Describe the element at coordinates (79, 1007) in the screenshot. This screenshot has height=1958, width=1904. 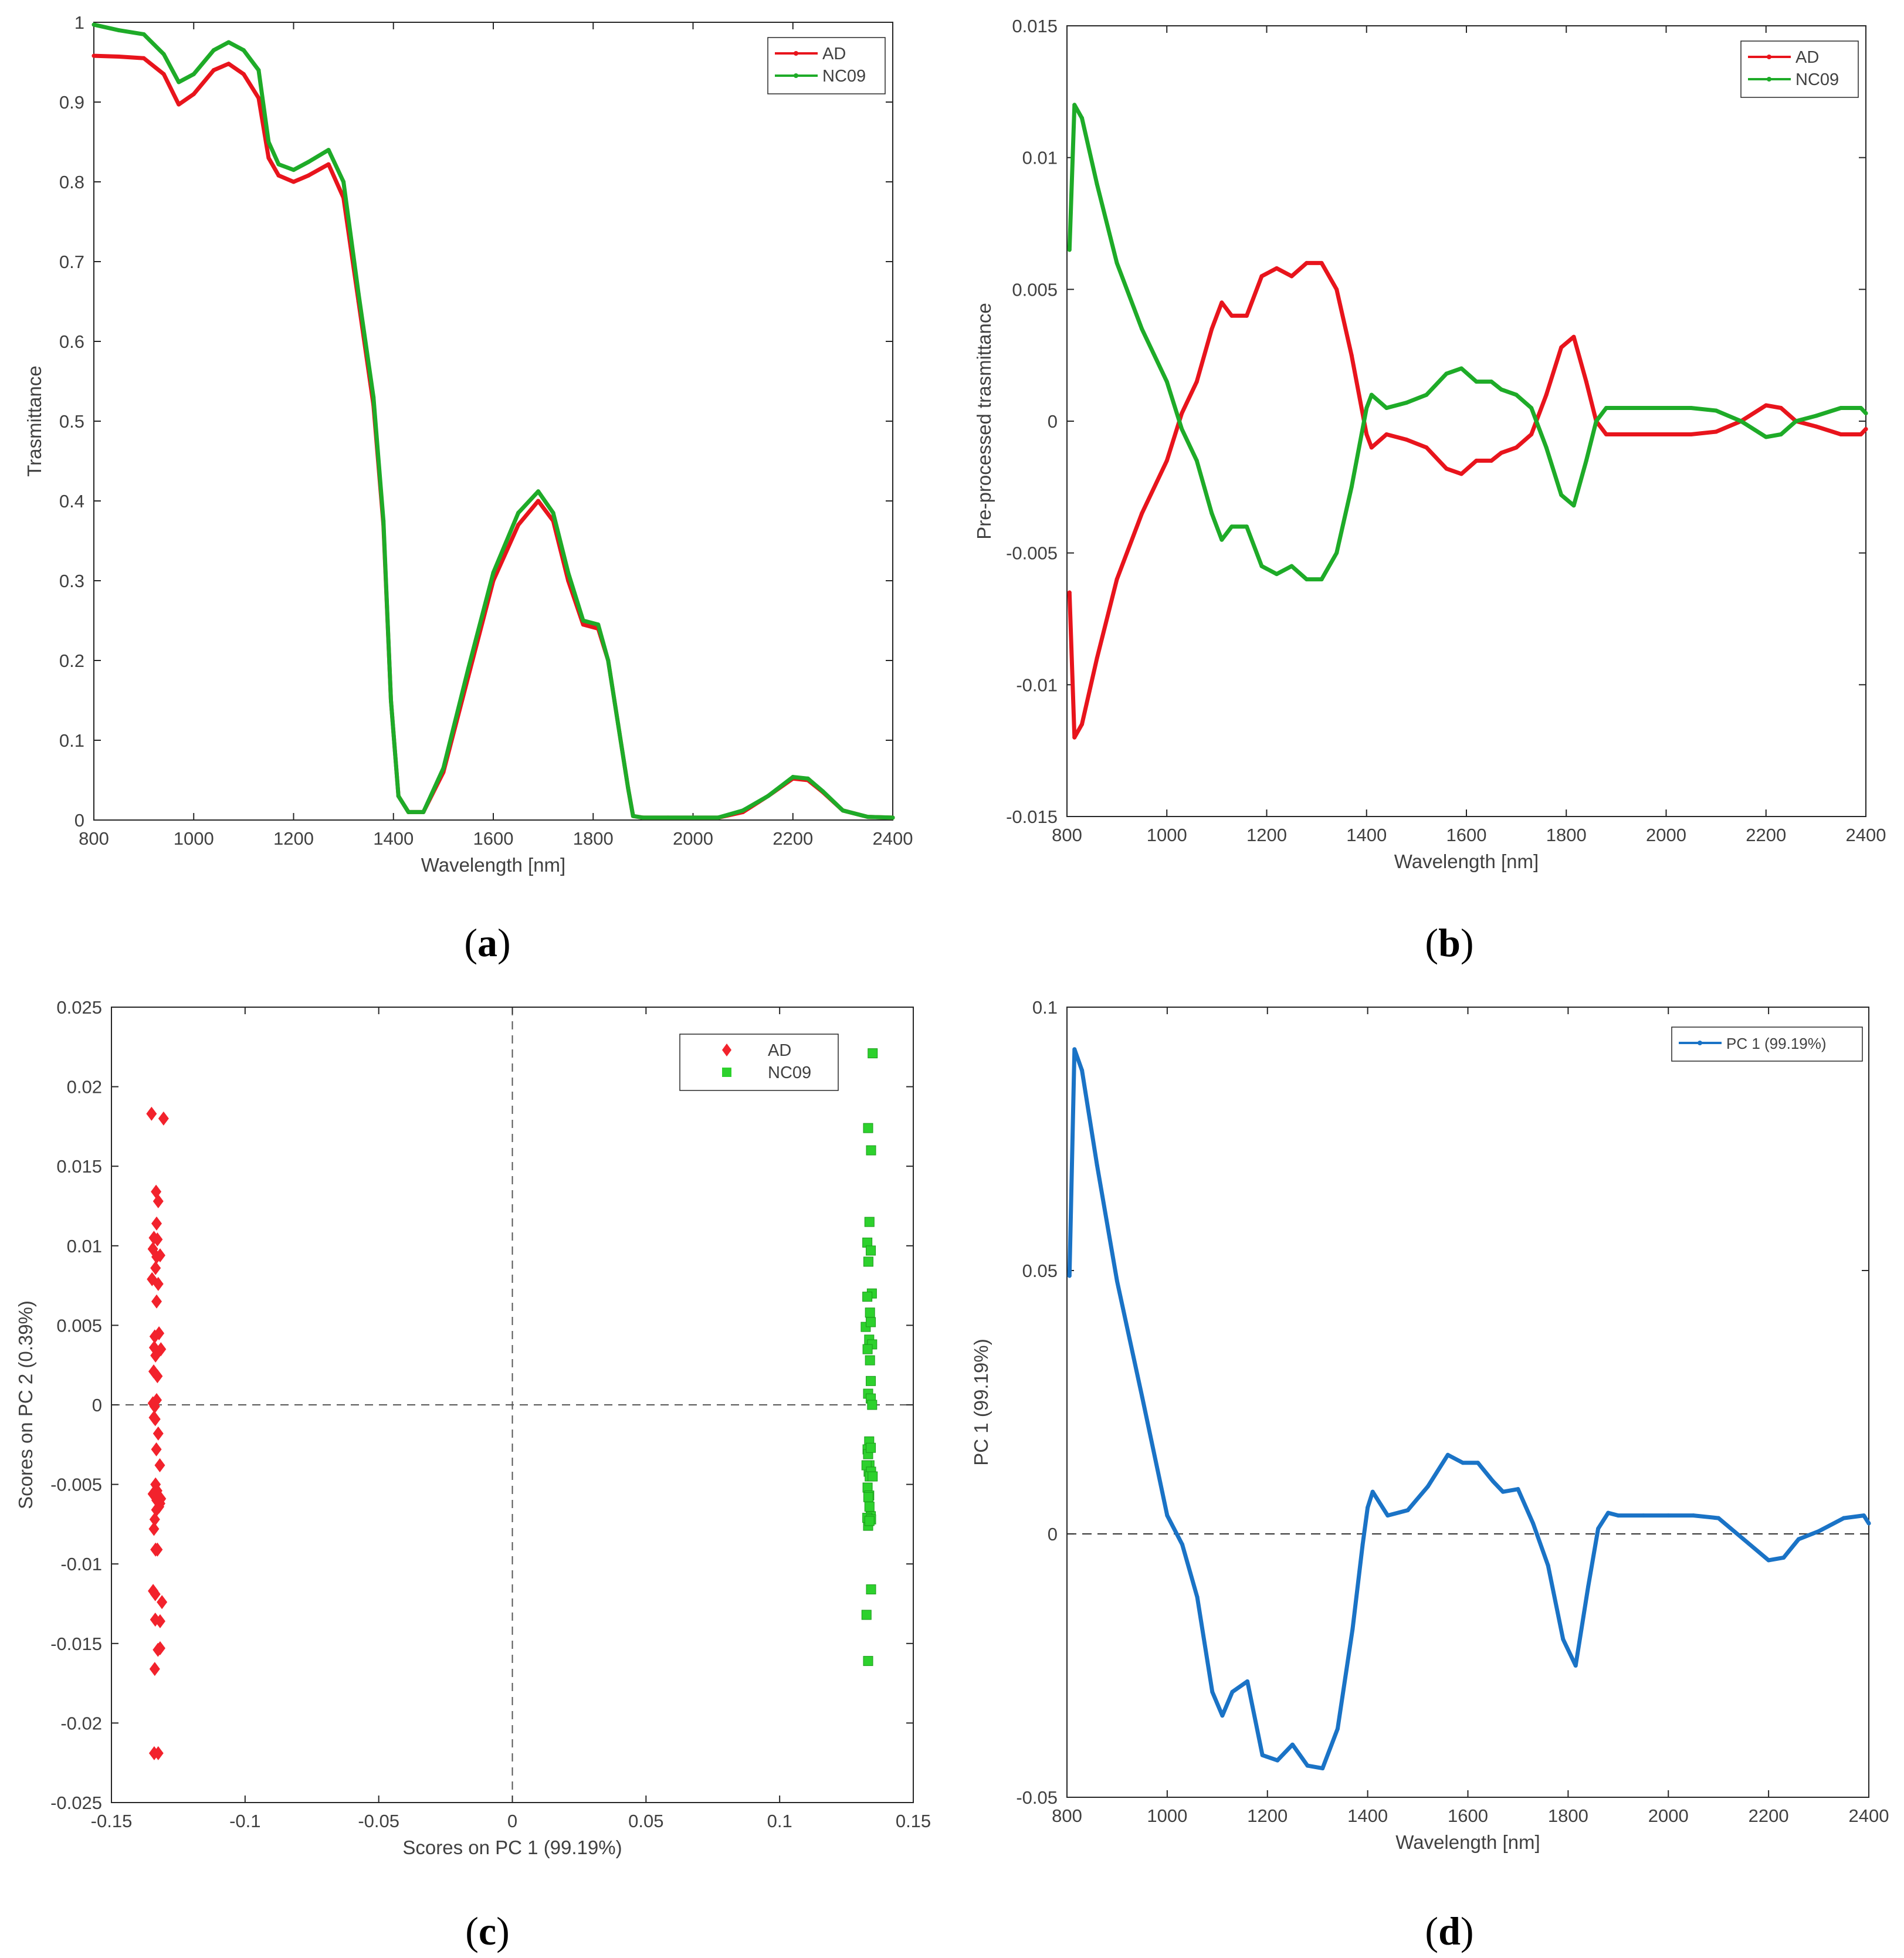
I see `y-tick-label: 0.025` at that location.